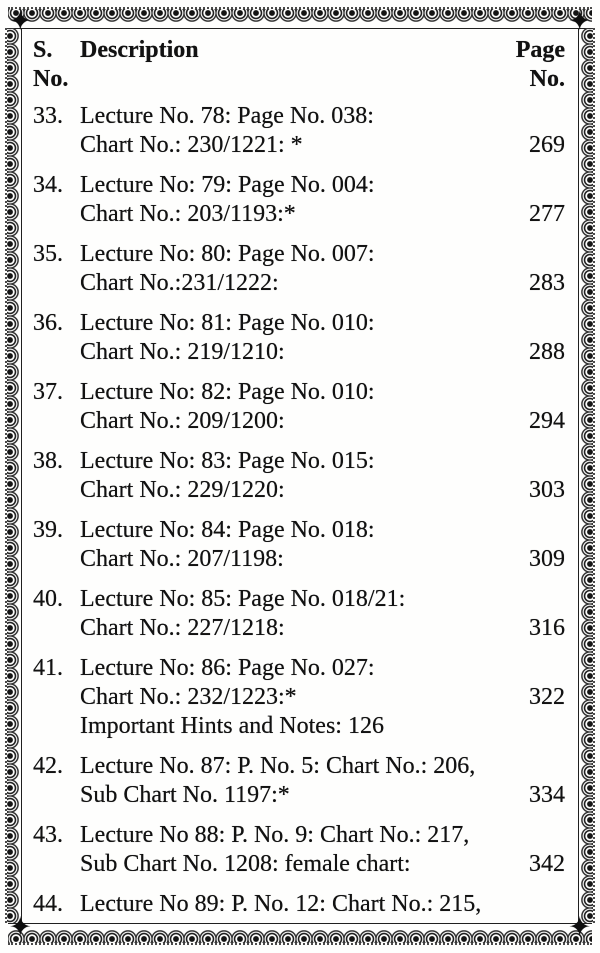  I want to click on entry-number: 43., so click(48, 835).